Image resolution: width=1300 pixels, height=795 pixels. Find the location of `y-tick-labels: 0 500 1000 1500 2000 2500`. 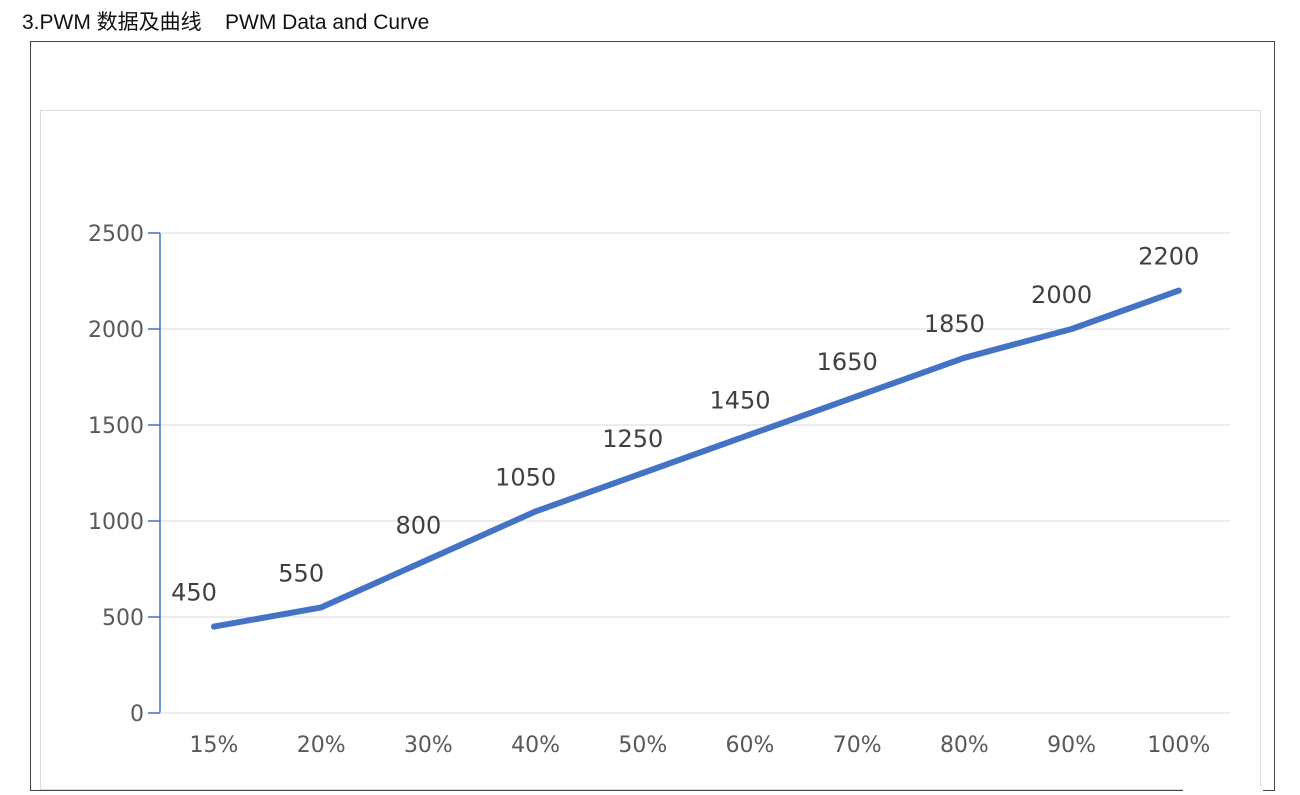

y-tick-labels: 0 500 1000 1500 2000 2500 is located at coordinates (116, 474).